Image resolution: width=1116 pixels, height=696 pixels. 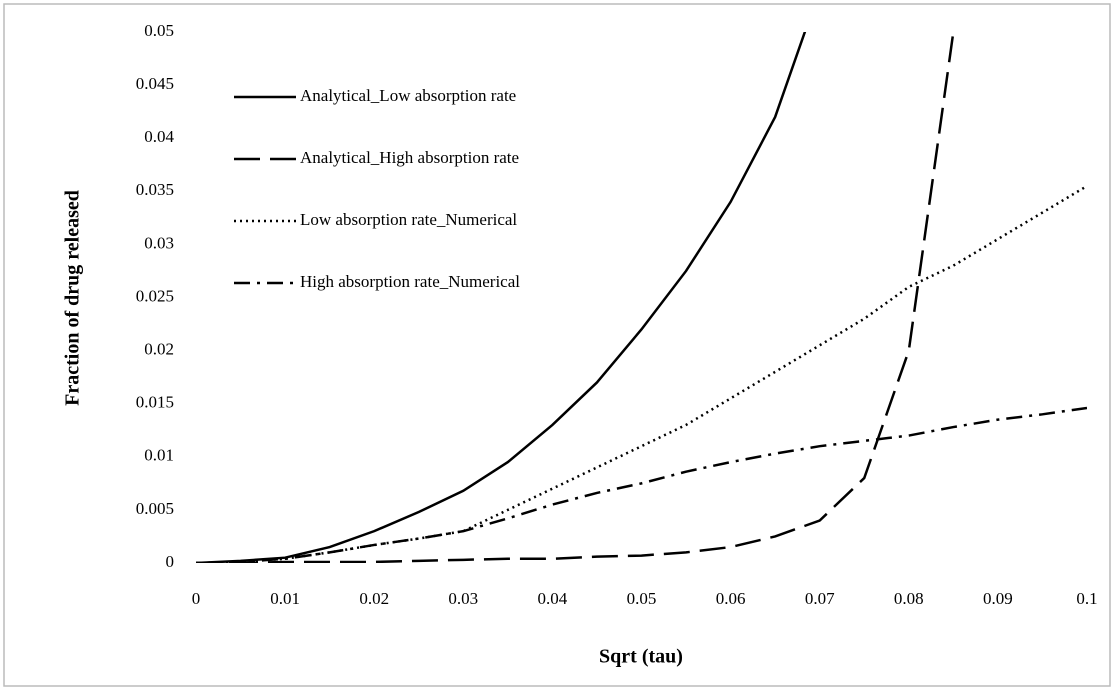 I want to click on y-tick-label: 0.035, so click(x=155, y=189).